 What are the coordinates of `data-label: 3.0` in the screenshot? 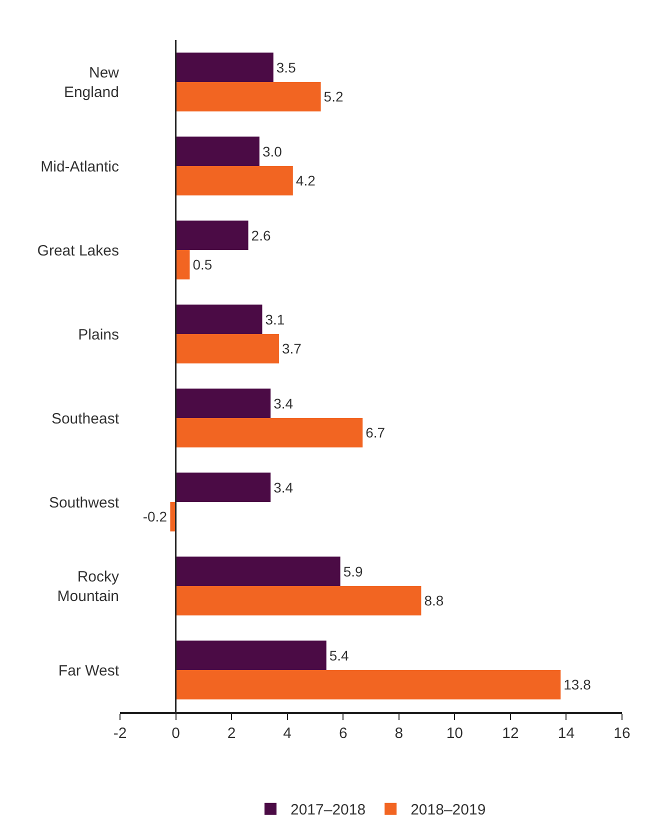 It's located at (272, 151).